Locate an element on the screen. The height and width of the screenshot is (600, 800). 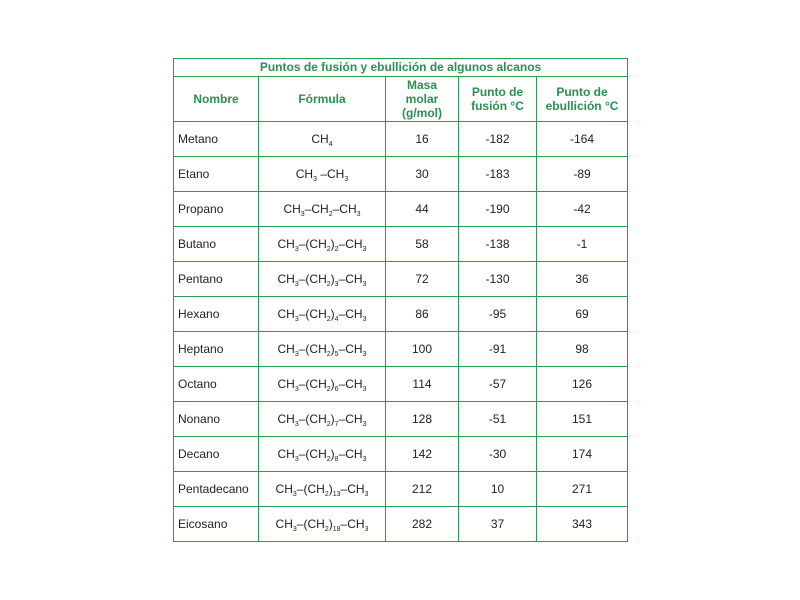
formula-subscript: 13 is located at coordinates (336, 494).